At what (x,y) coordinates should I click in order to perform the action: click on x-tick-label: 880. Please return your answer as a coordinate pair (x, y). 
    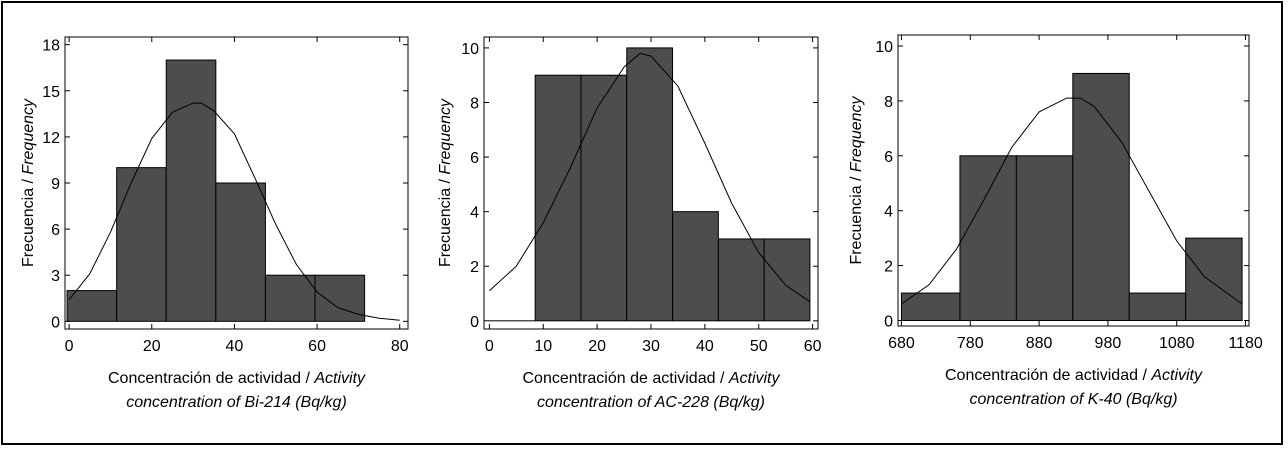
    Looking at the image, I should click on (1039, 343).